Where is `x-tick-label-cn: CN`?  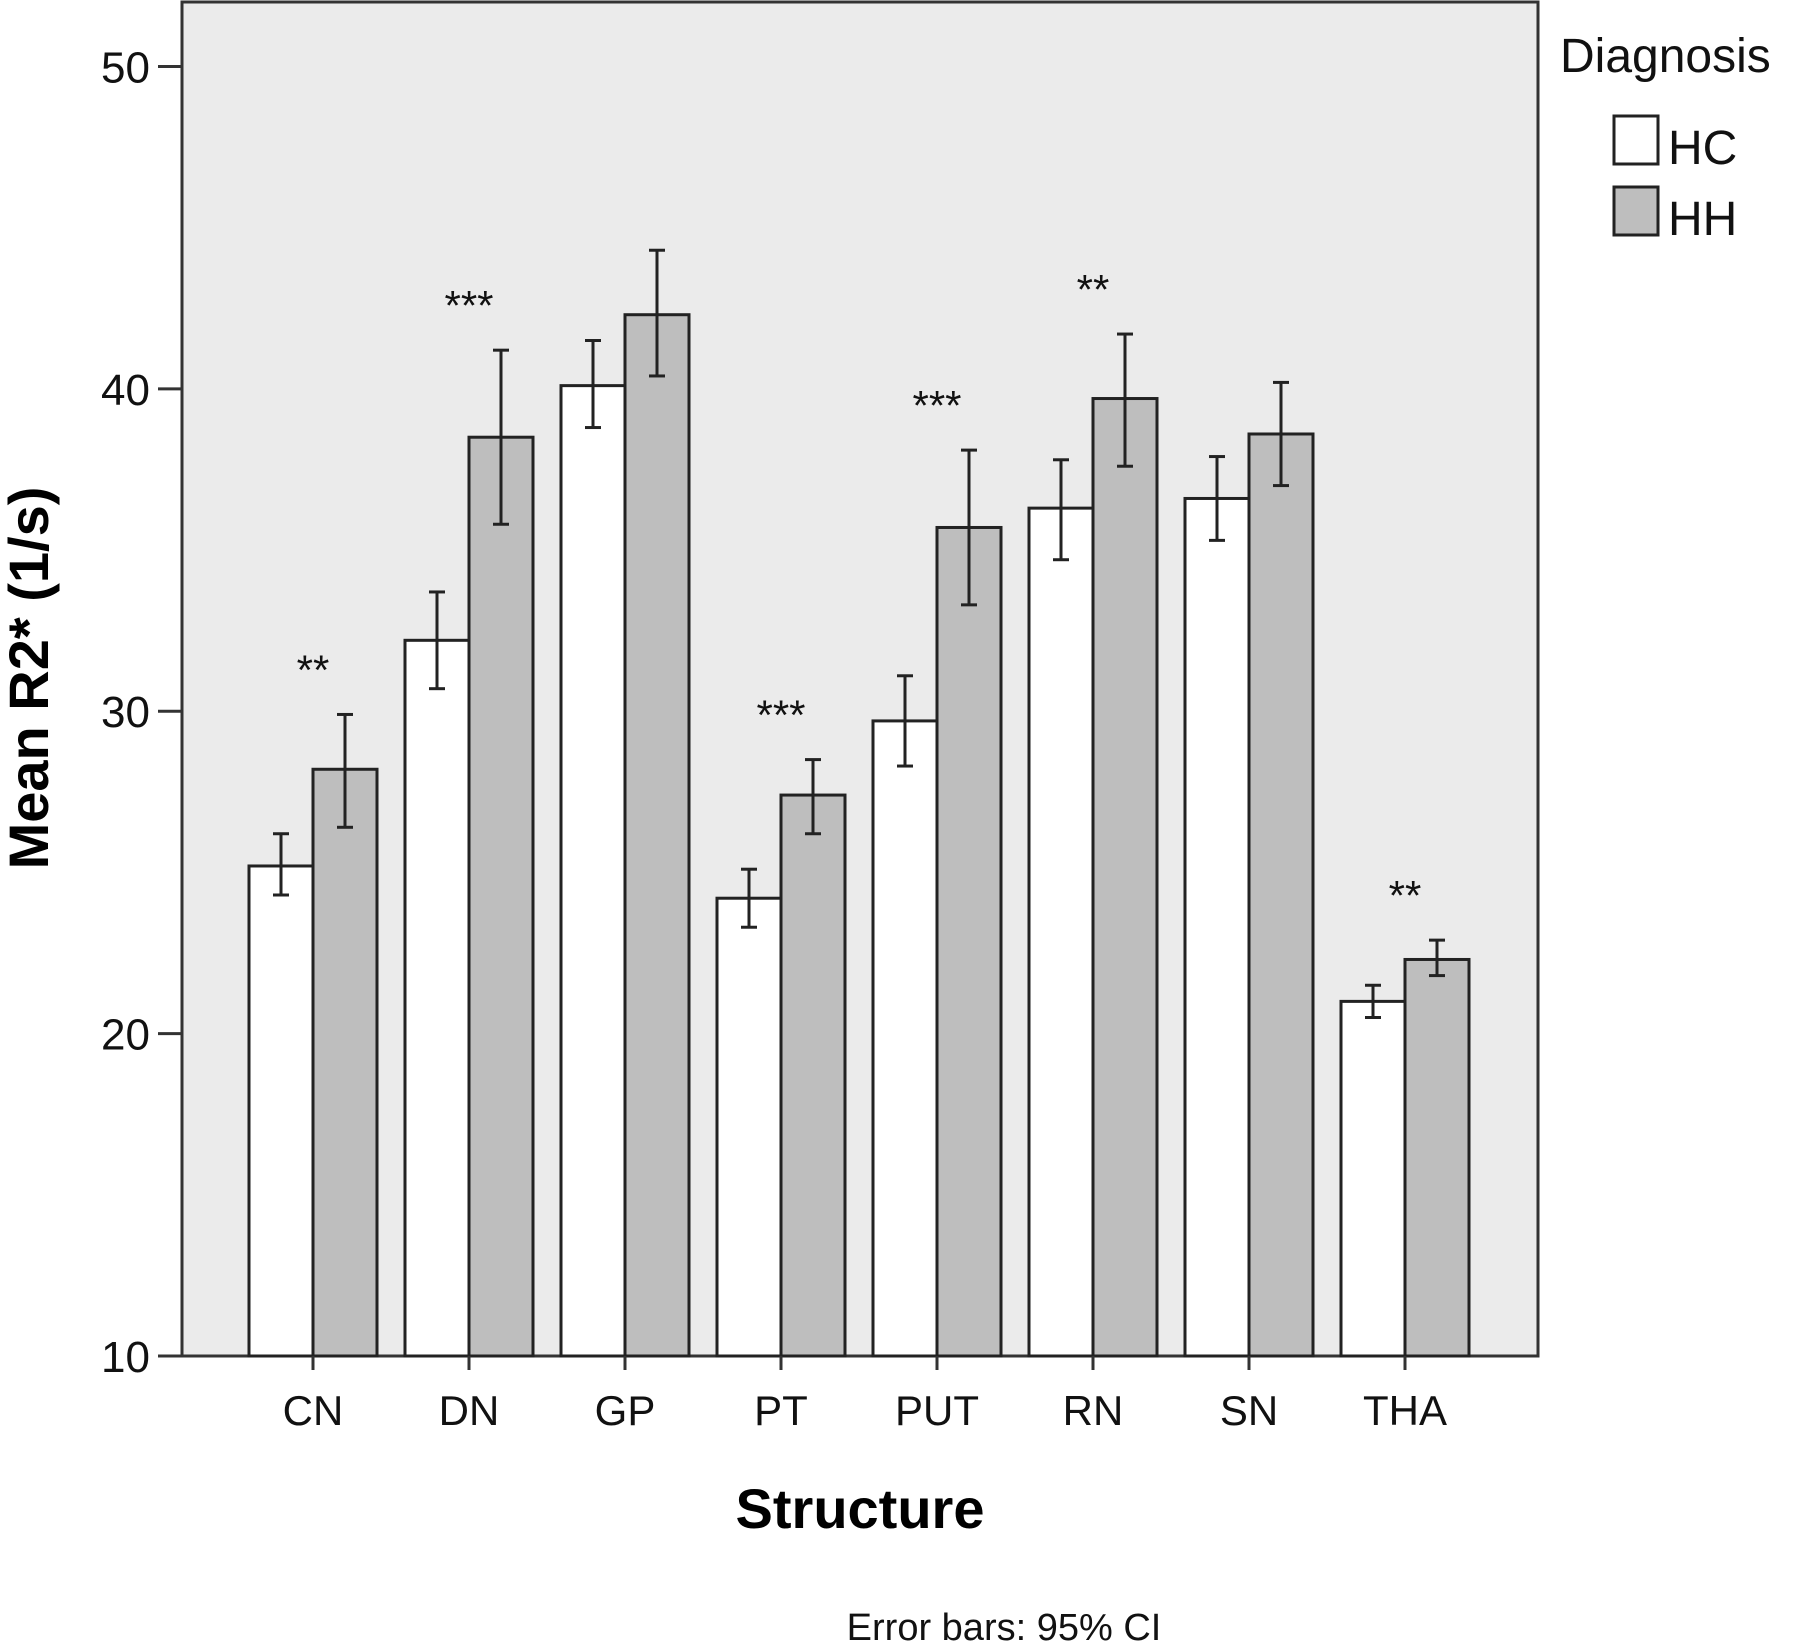
x-tick-label-cn: CN is located at coordinates (313, 1410).